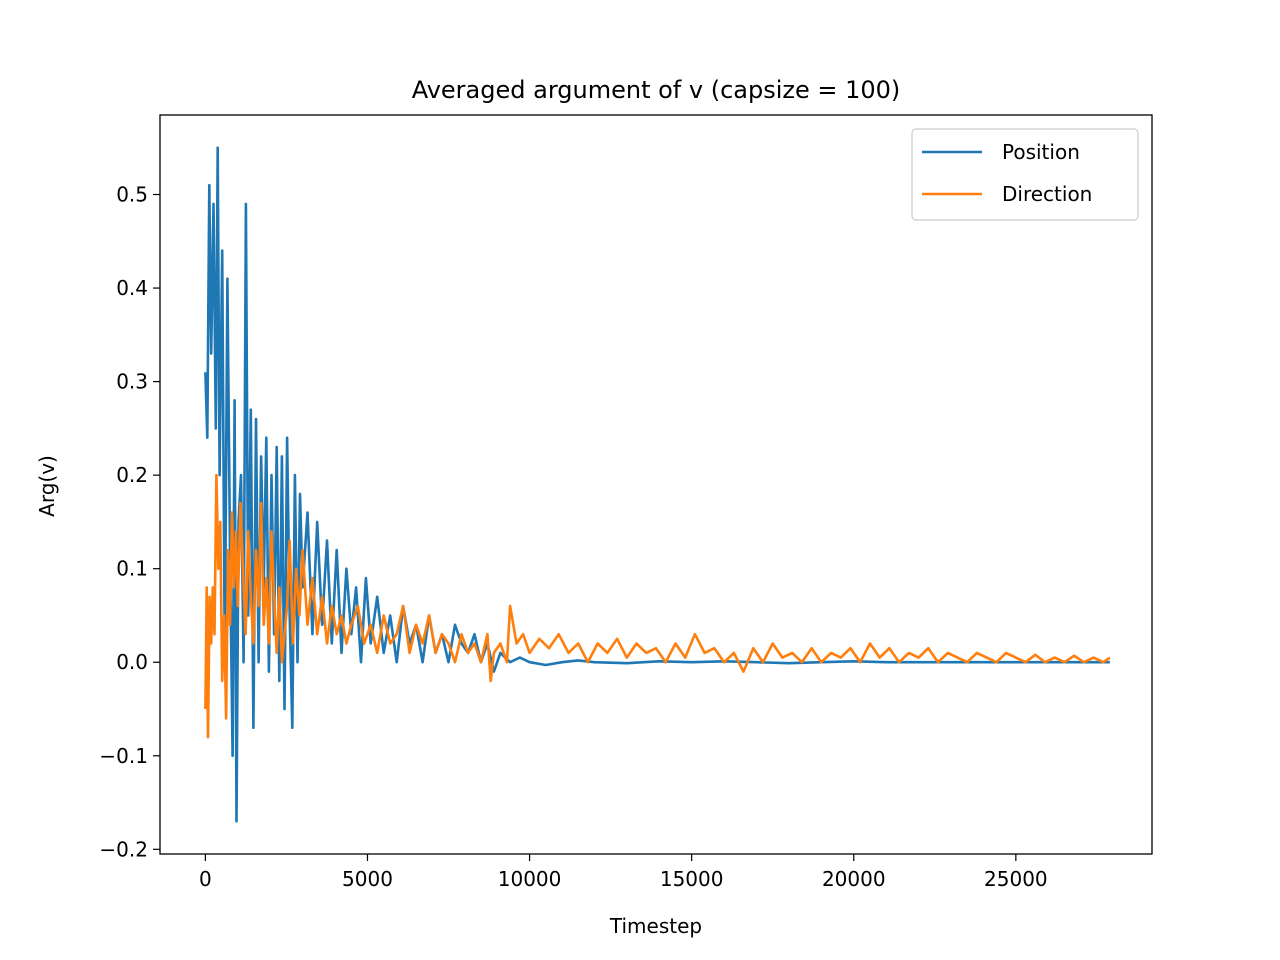 The height and width of the screenshot is (960, 1280). What do you see at coordinates (1025, 174) in the screenshot?
I see `legend: Position Direction` at bounding box center [1025, 174].